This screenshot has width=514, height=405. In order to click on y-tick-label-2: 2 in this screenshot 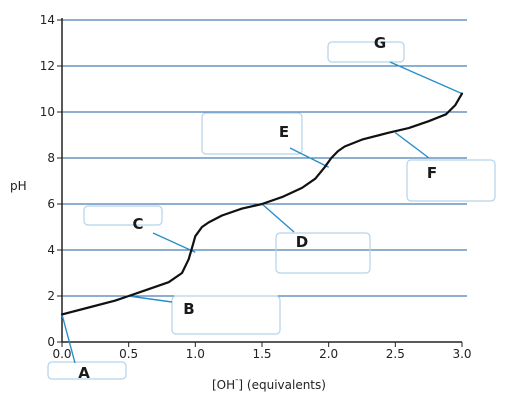, I will do `click(51, 296)`.